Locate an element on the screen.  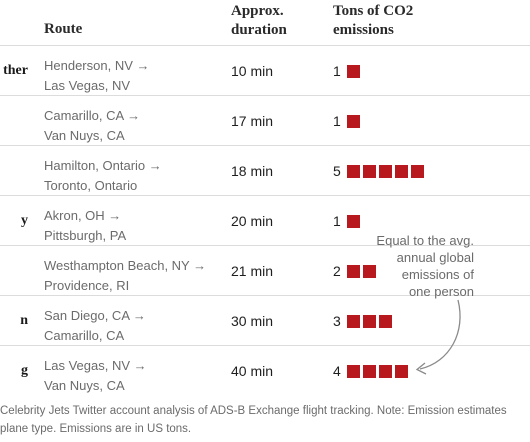
emissions-value: 3 is located at coordinates (337, 321).